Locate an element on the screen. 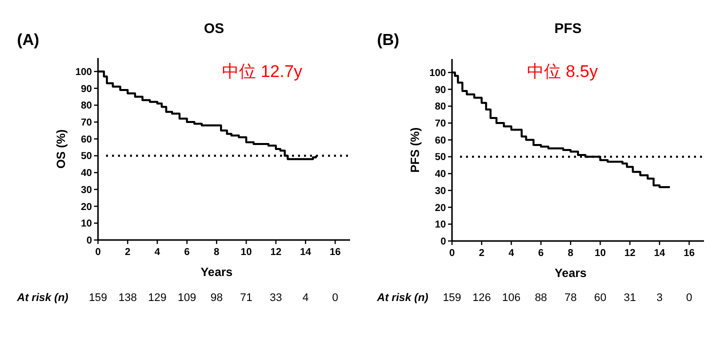 Image resolution: width=725 pixels, height=337 pixels. text: 31 is located at coordinates (630, 298).